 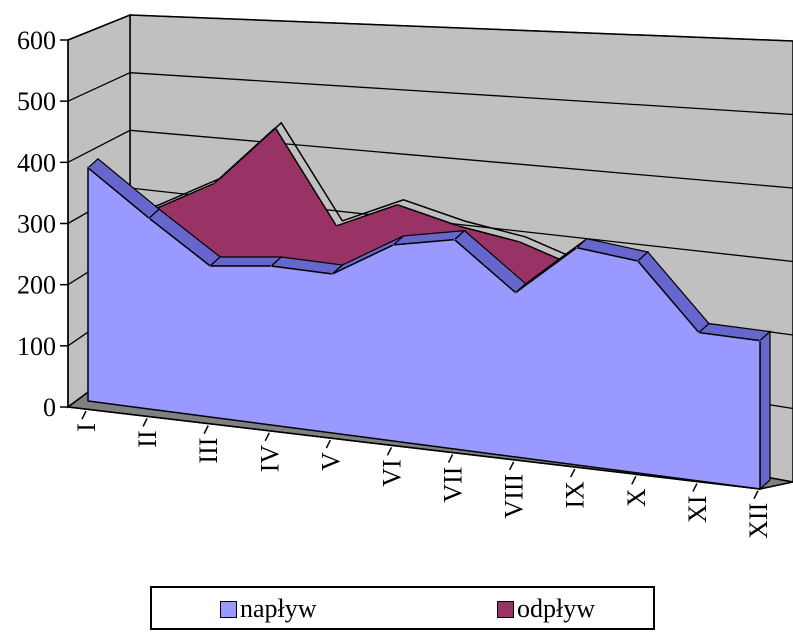 What do you see at coordinates (208, 451) in the screenshot?
I see `category-tick-label: III` at bounding box center [208, 451].